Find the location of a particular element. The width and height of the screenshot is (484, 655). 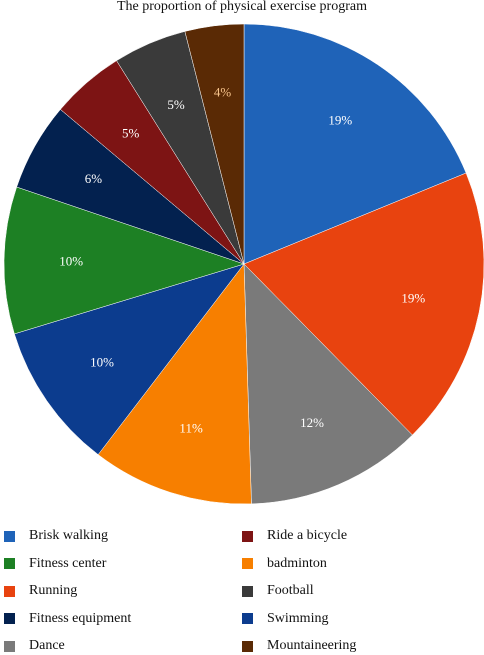

legend-label: Running is located at coordinates (53, 590).